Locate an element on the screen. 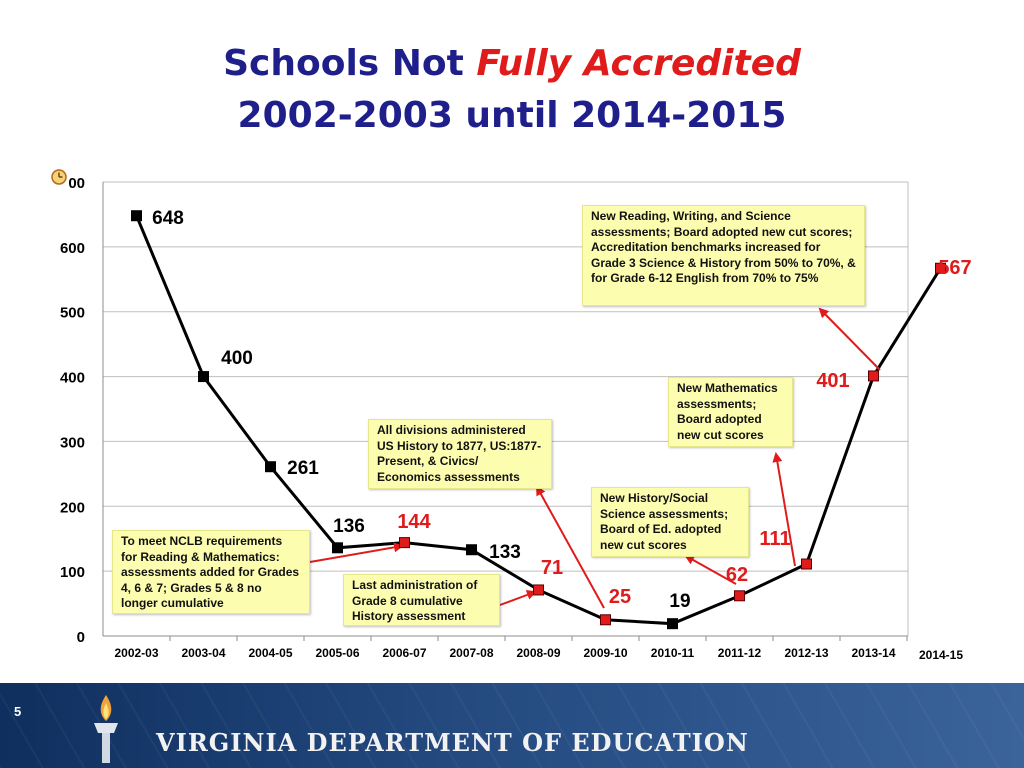  x-tick-label: 2006-07 is located at coordinates (404, 653).